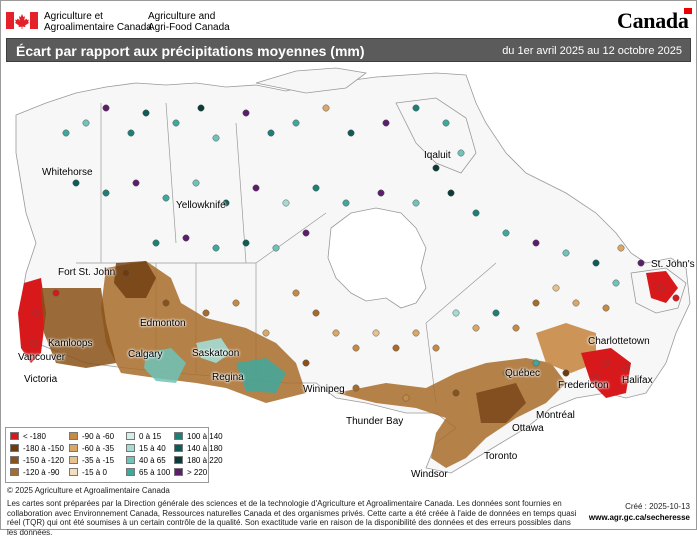  Describe the element at coordinates (73, 16) in the screenshot. I see `department-fr-line1: Agriculture et` at that location.